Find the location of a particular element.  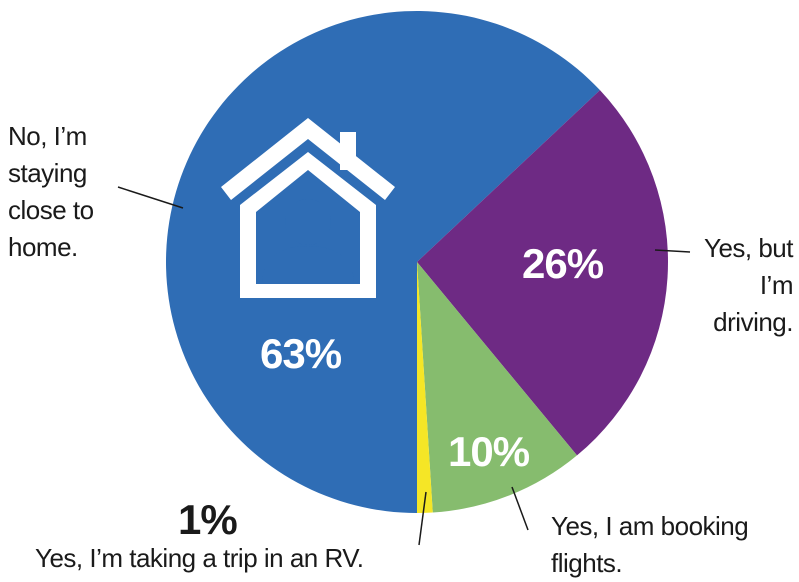

person-head is located at coordinates (308, 222).